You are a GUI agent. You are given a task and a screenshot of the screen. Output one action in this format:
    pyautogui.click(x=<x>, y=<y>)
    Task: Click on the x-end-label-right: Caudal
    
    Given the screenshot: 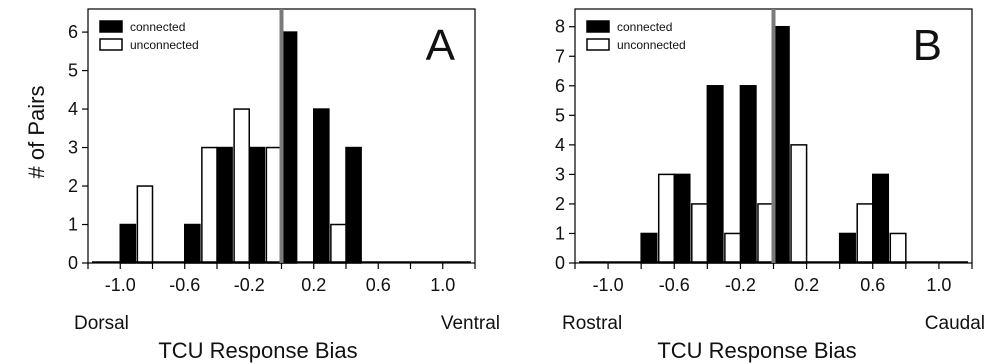 What is the action you would take?
    pyautogui.click(x=955, y=323)
    